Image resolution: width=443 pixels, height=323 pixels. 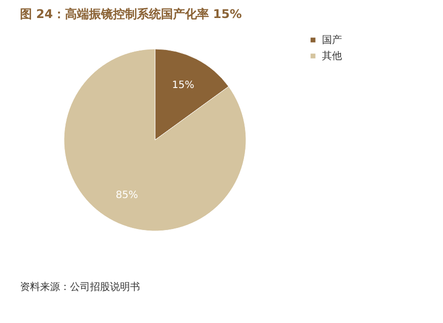 What do you see at coordinates (332, 56) in the screenshot?
I see `legend-label: 其他` at bounding box center [332, 56].